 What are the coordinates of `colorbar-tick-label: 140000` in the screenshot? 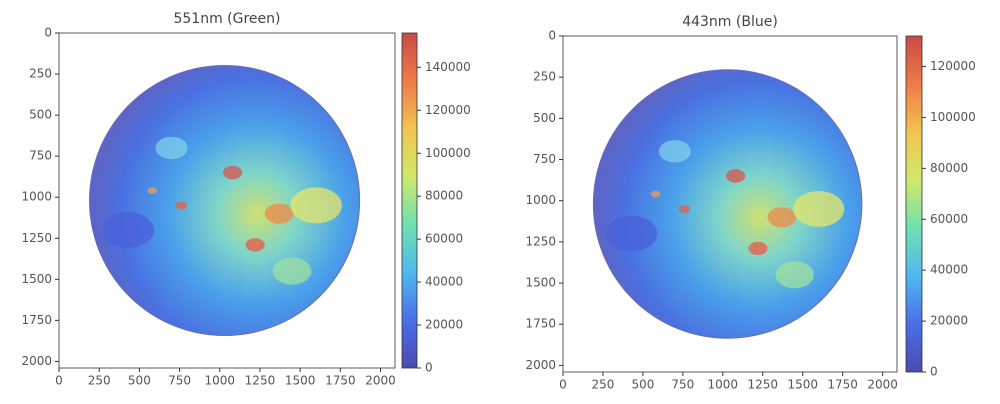 It's located at (448, 67).